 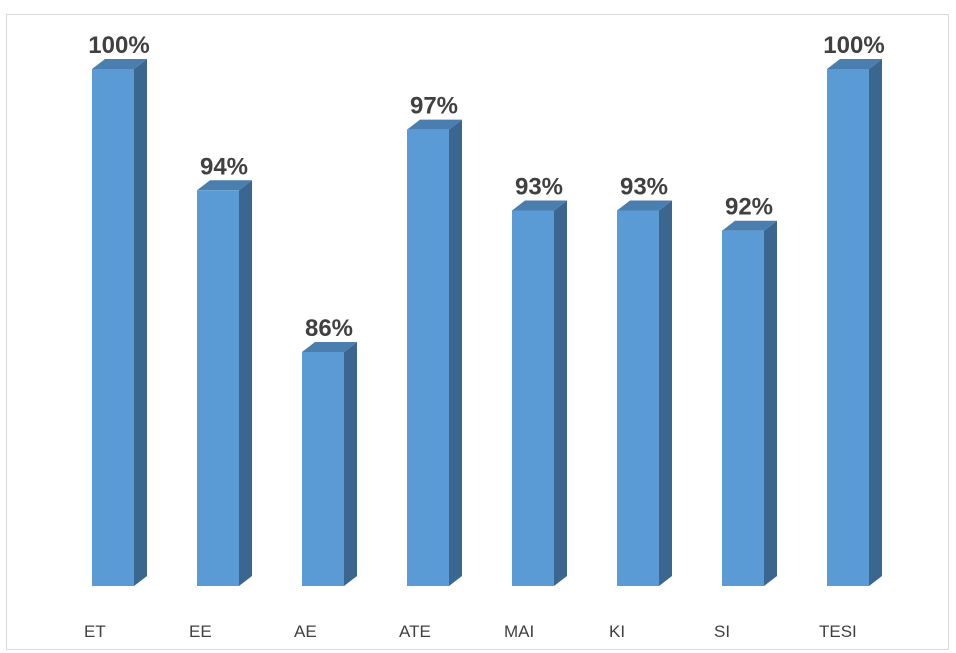 I want to click on bar-ate, so click(x=434, y=353).